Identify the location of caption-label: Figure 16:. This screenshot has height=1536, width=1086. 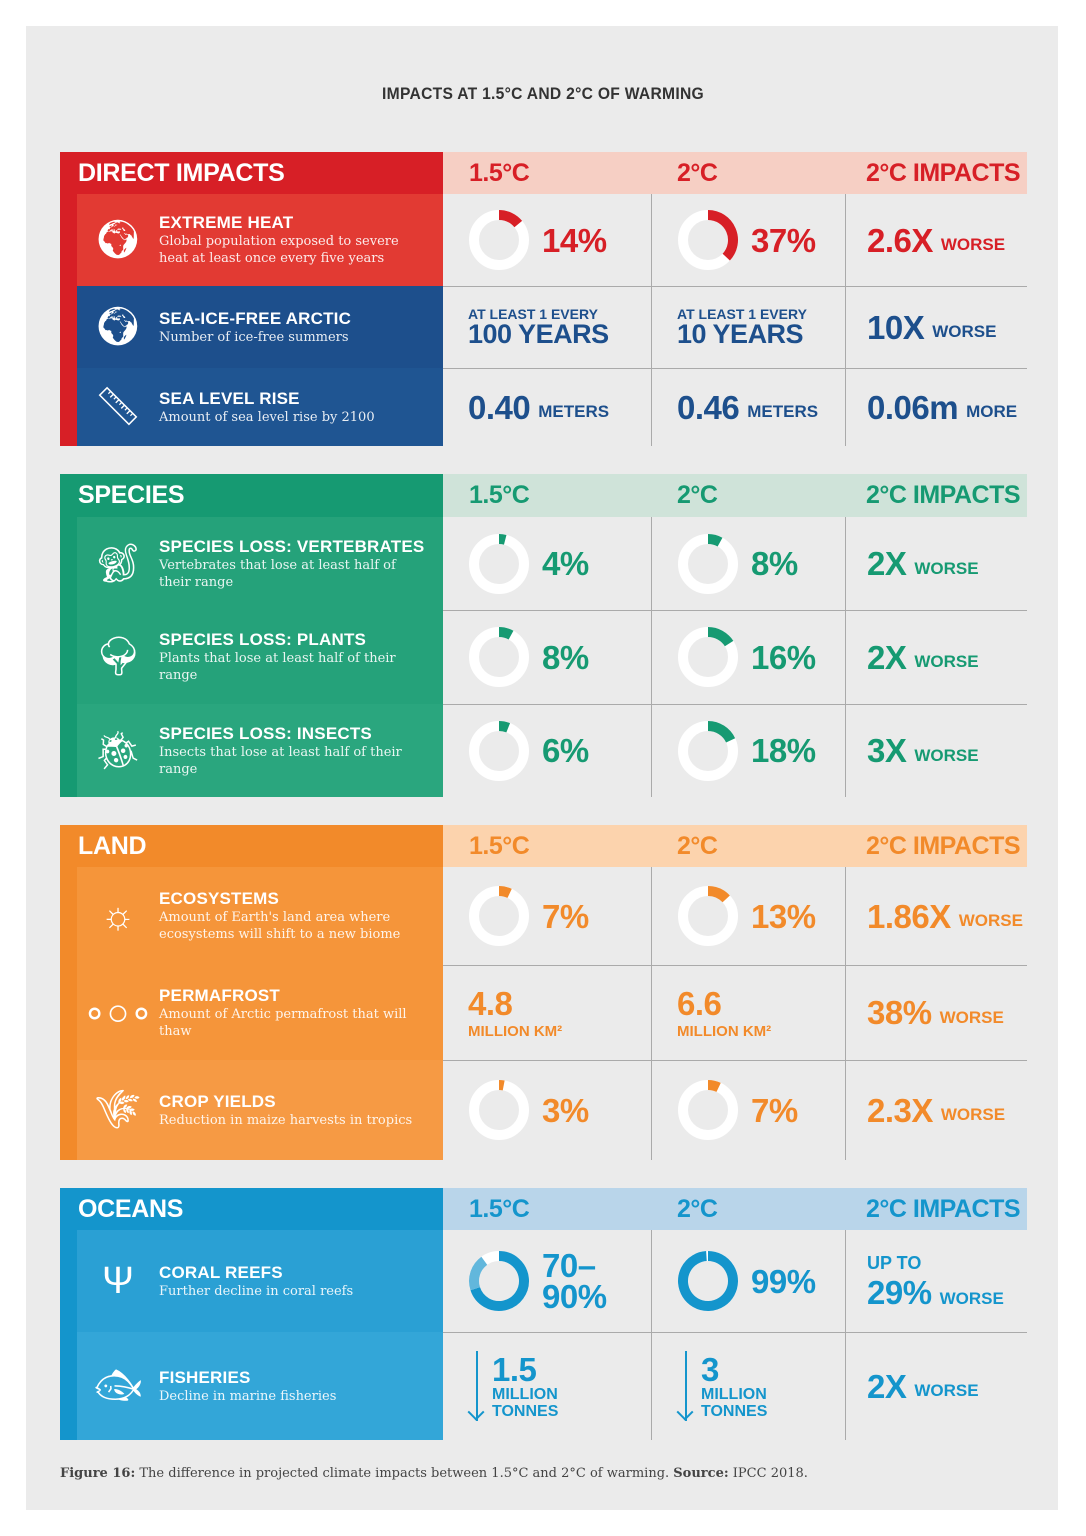
(98, 1473).